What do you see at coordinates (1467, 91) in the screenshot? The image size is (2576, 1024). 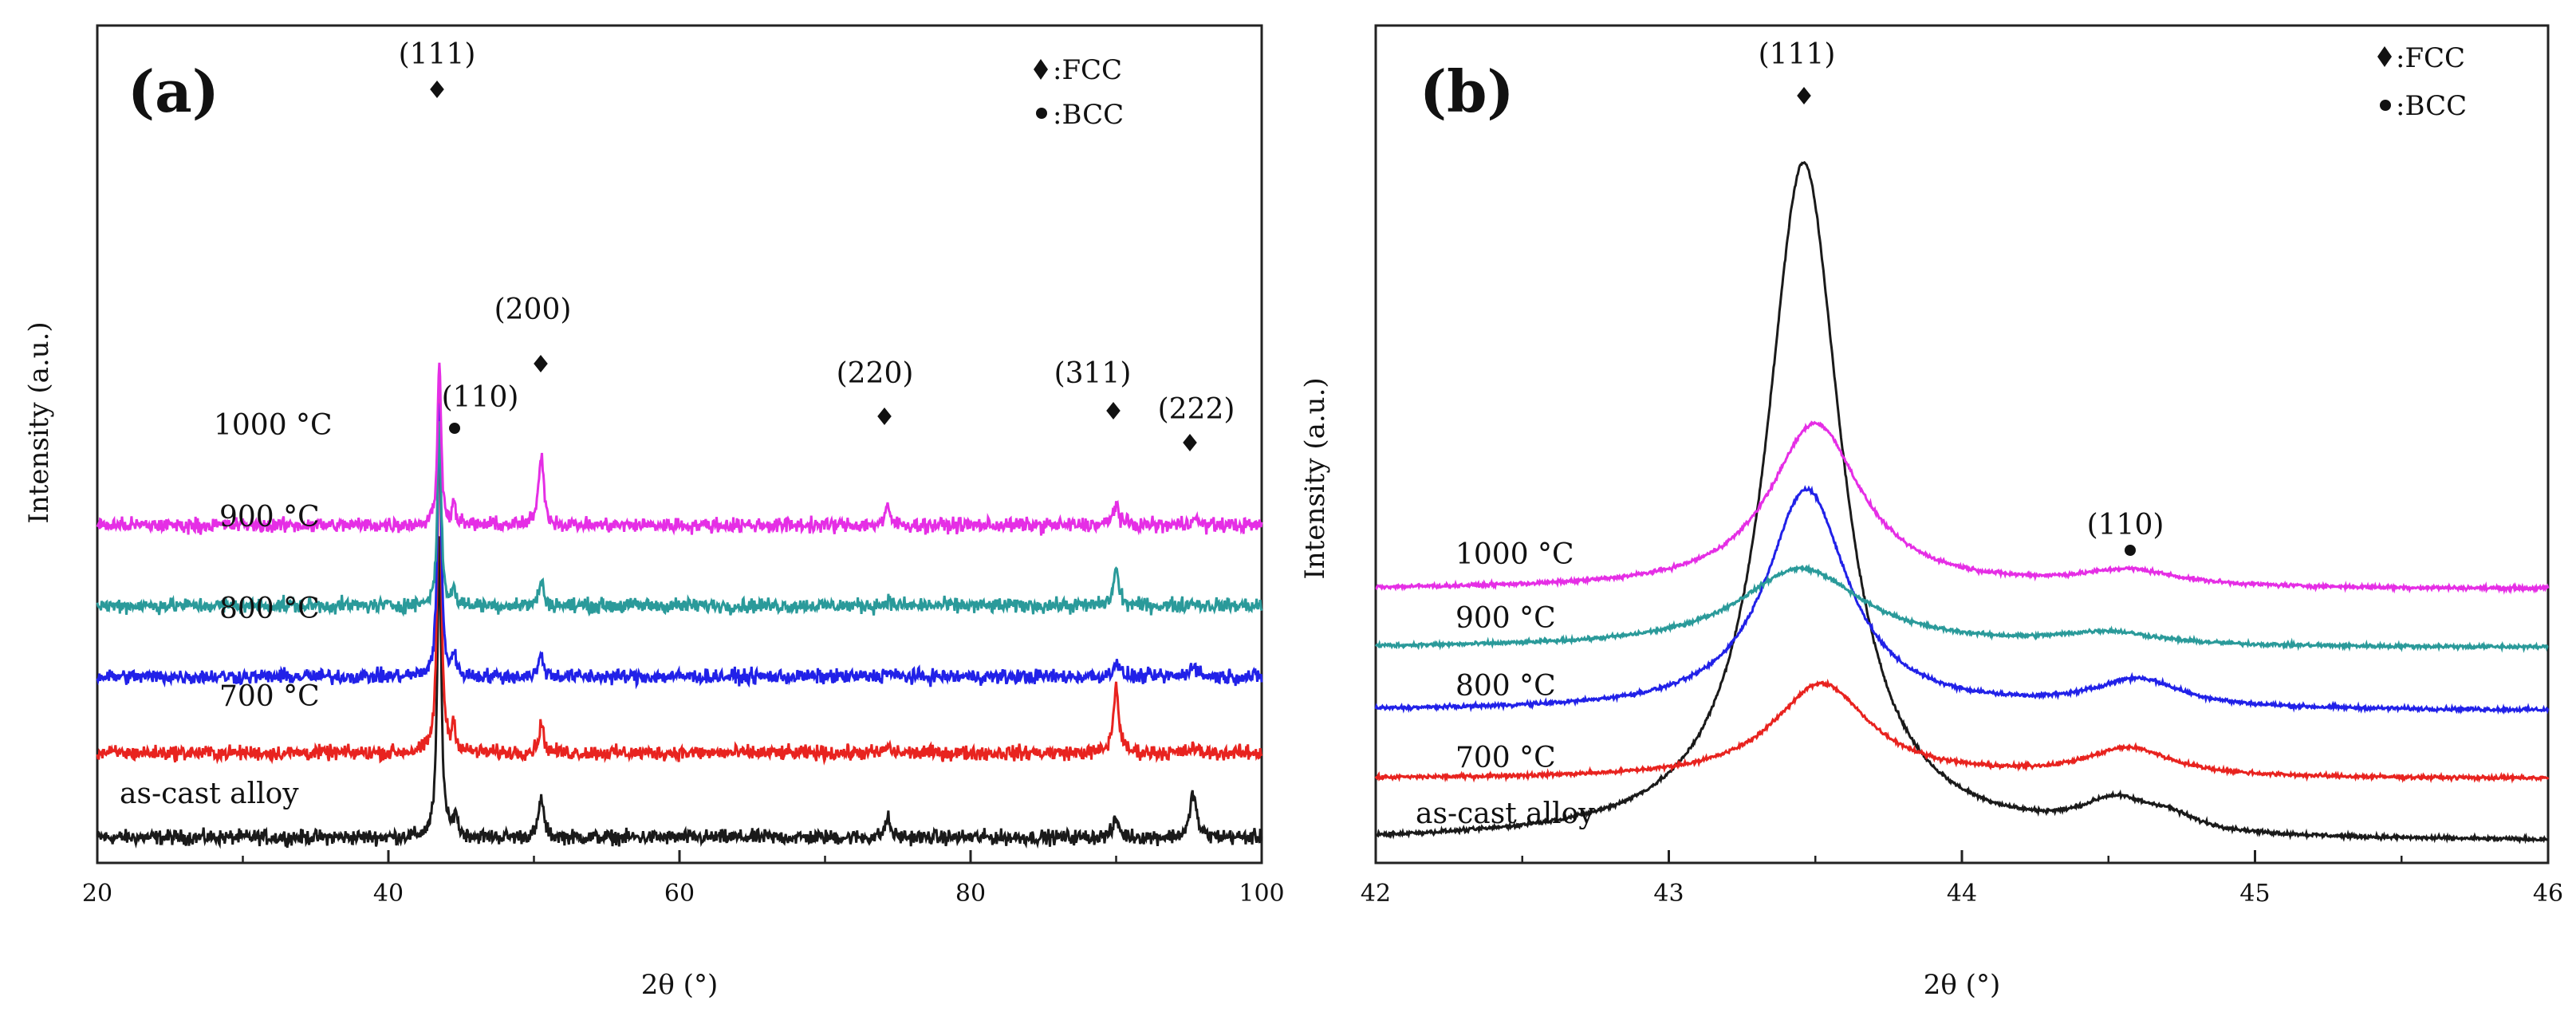 I see `panel-b-label: (b)` at bounding box center [1467, 91].